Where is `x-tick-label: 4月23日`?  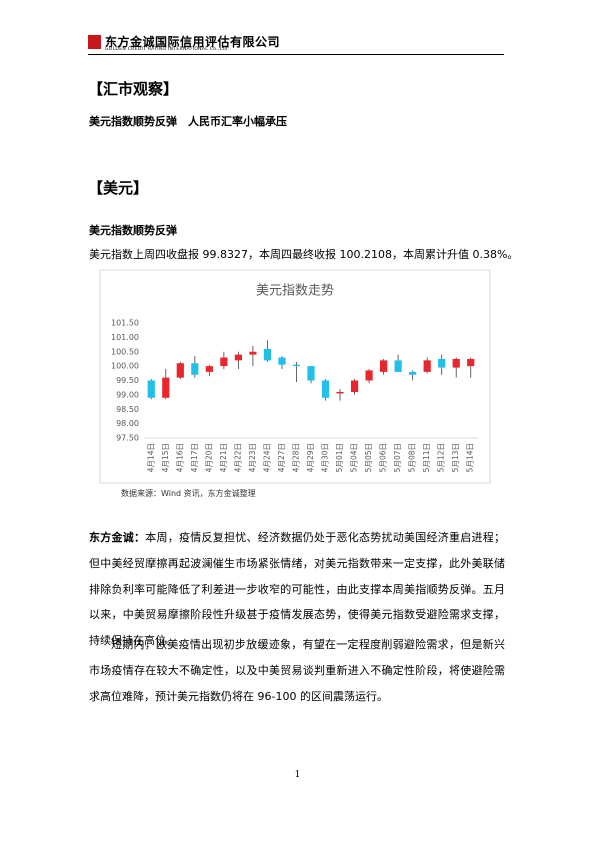 x-tick-label: 4月23日 is located at coordinates (252, 457).